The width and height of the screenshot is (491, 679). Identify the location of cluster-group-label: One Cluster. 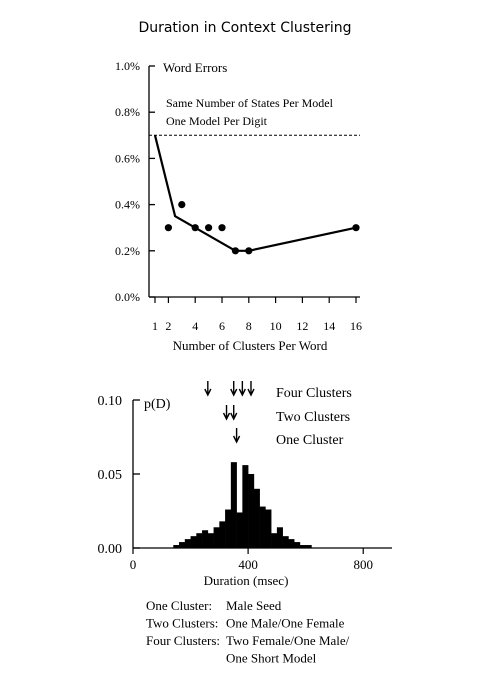
(310, 440).